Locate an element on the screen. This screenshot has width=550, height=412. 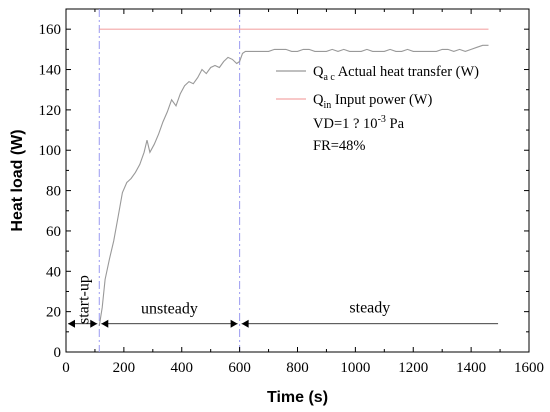
annotation-vd-exp: -3 is located at coordinates (382, 119).